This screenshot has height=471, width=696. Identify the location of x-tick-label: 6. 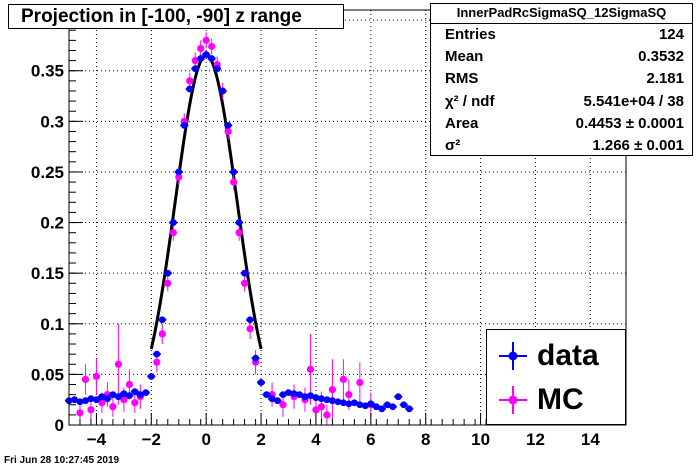
(370, 439).